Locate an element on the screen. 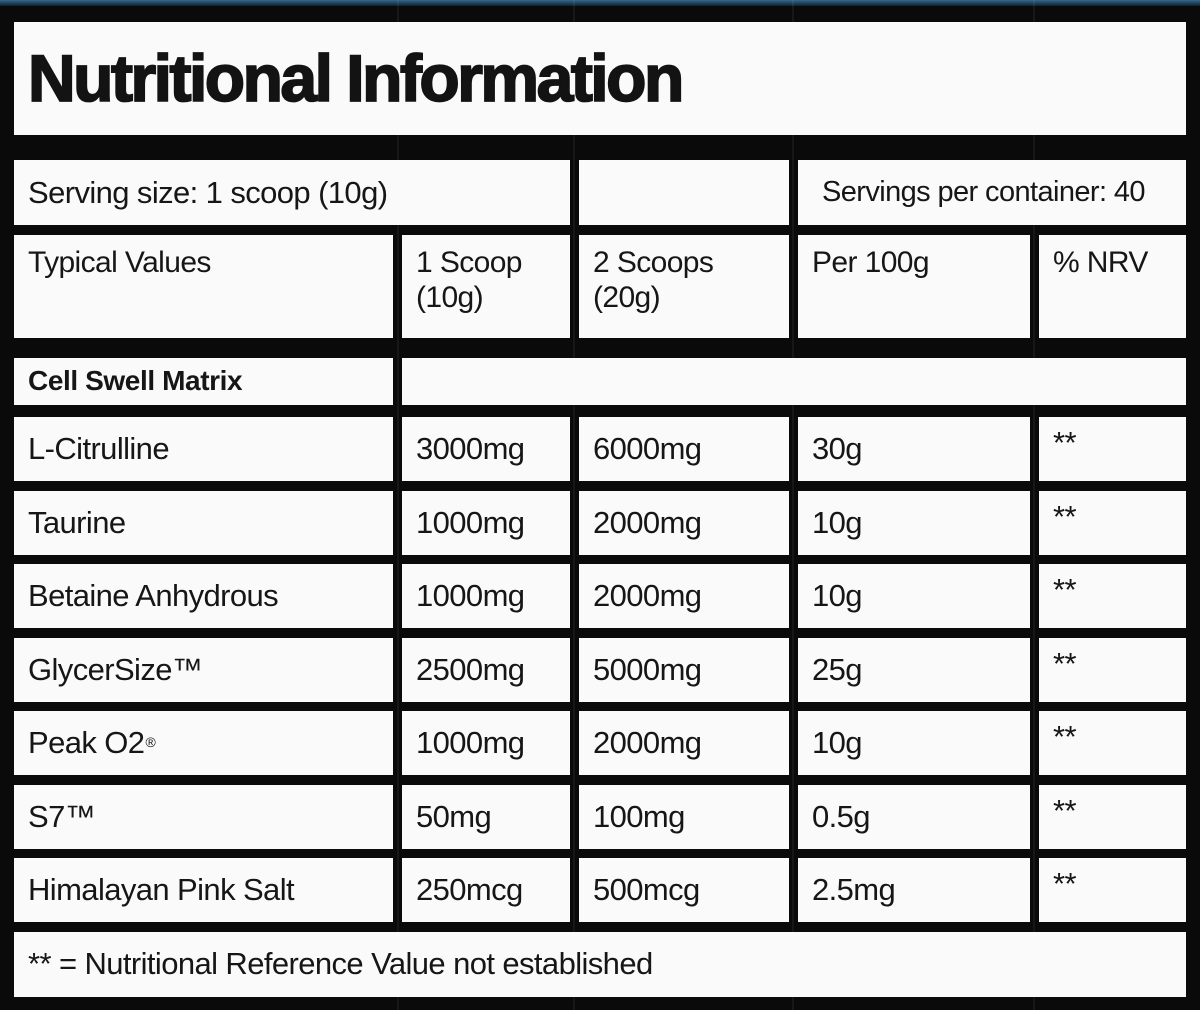  header-per-100g: Per 100g is located at coordinates (914, 286).